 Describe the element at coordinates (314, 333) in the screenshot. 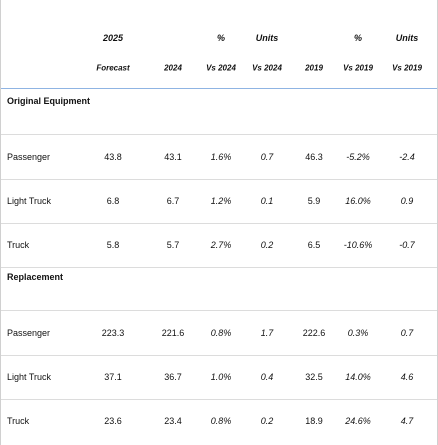

I see `table-cell: 222.6` at that location.